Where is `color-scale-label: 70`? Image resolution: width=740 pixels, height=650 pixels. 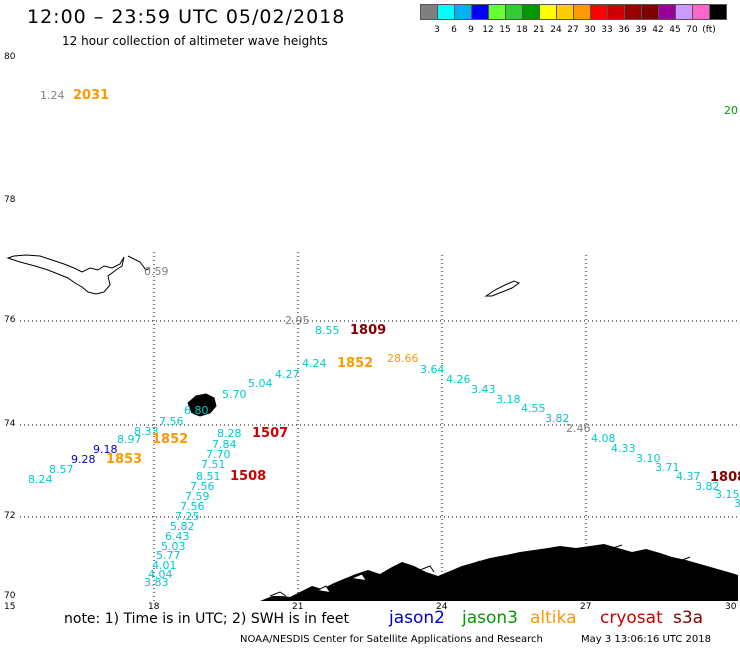 color-scale-label: 70 is located at coordinates (692, 30).